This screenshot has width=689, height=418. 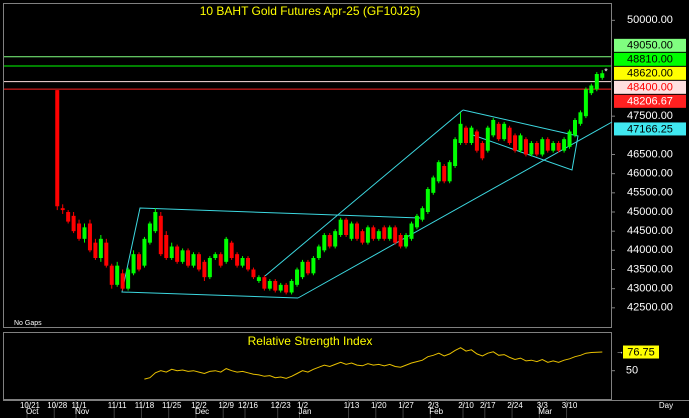 I want to click on x-tick-label: 1/2, so click(x=303, y=405).